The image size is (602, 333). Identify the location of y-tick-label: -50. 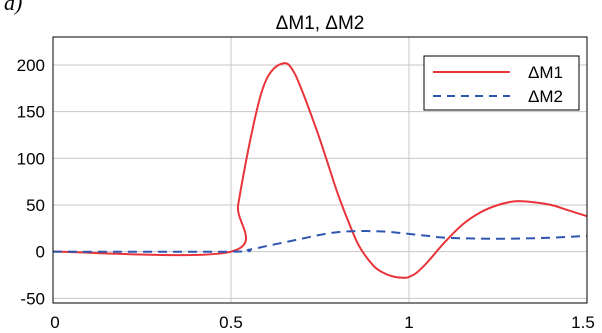
(32, 298).